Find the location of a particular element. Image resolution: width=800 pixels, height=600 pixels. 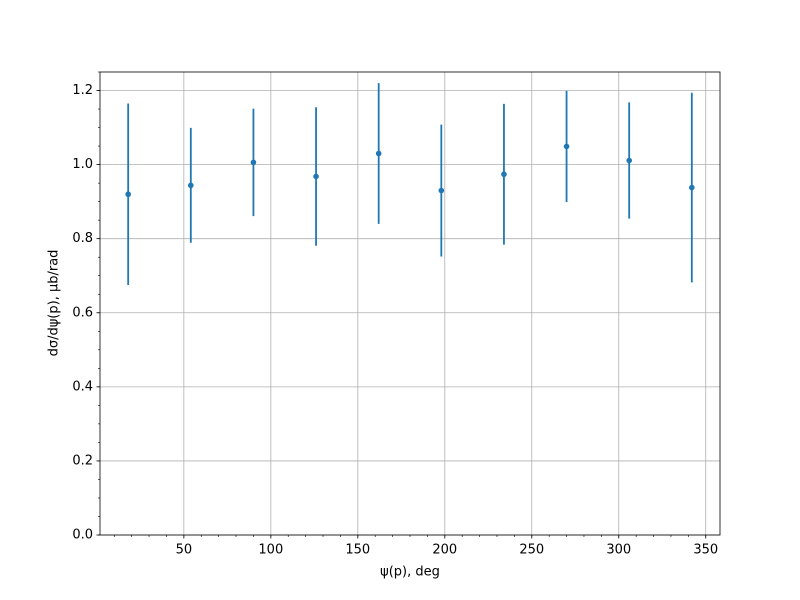

y-tick-label: 0.2 is located at coordinates (82, 460).